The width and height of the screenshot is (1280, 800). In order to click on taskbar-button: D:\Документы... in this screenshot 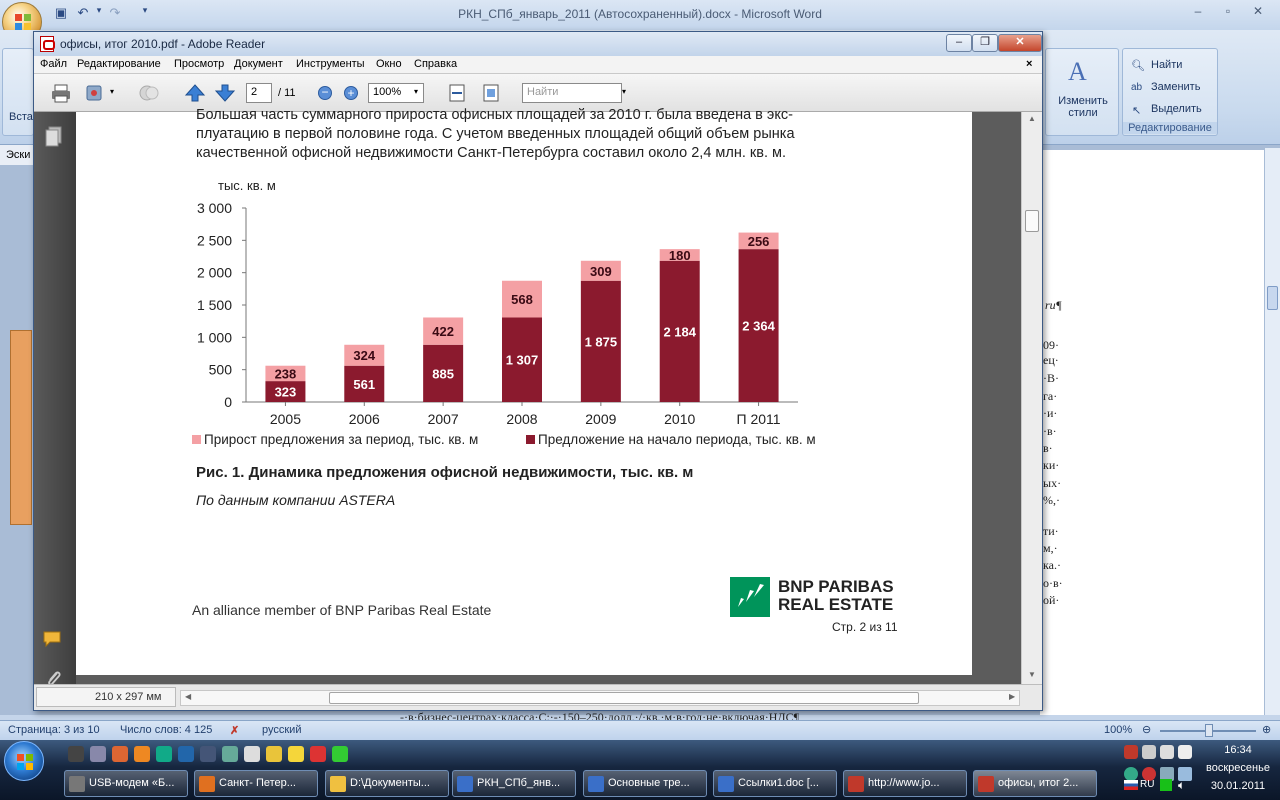, I will do `click(387, 783)`.